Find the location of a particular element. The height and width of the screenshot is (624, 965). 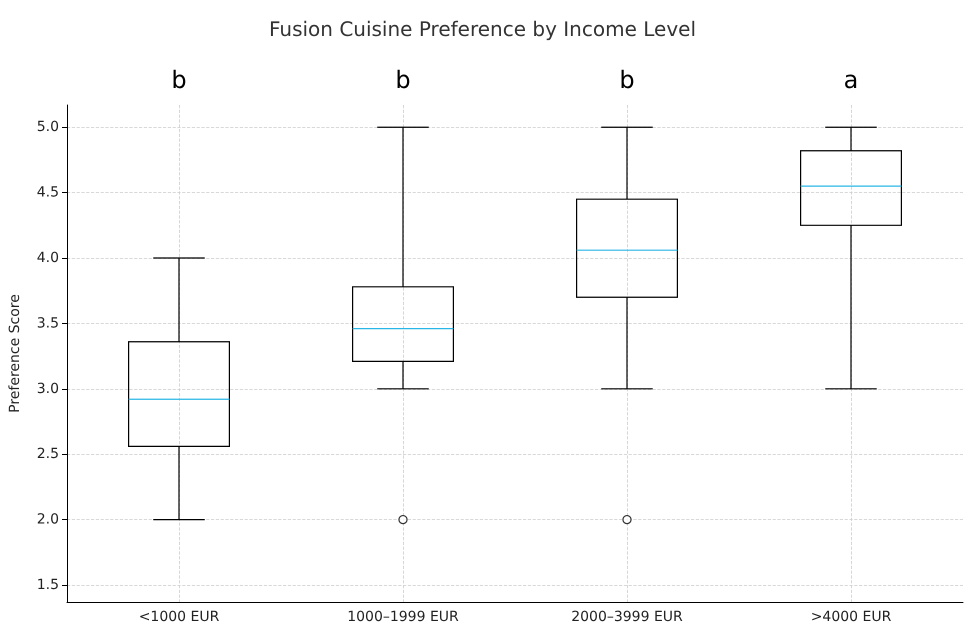

y-tick-label: 1.5 is located at coordinates (47, 584).